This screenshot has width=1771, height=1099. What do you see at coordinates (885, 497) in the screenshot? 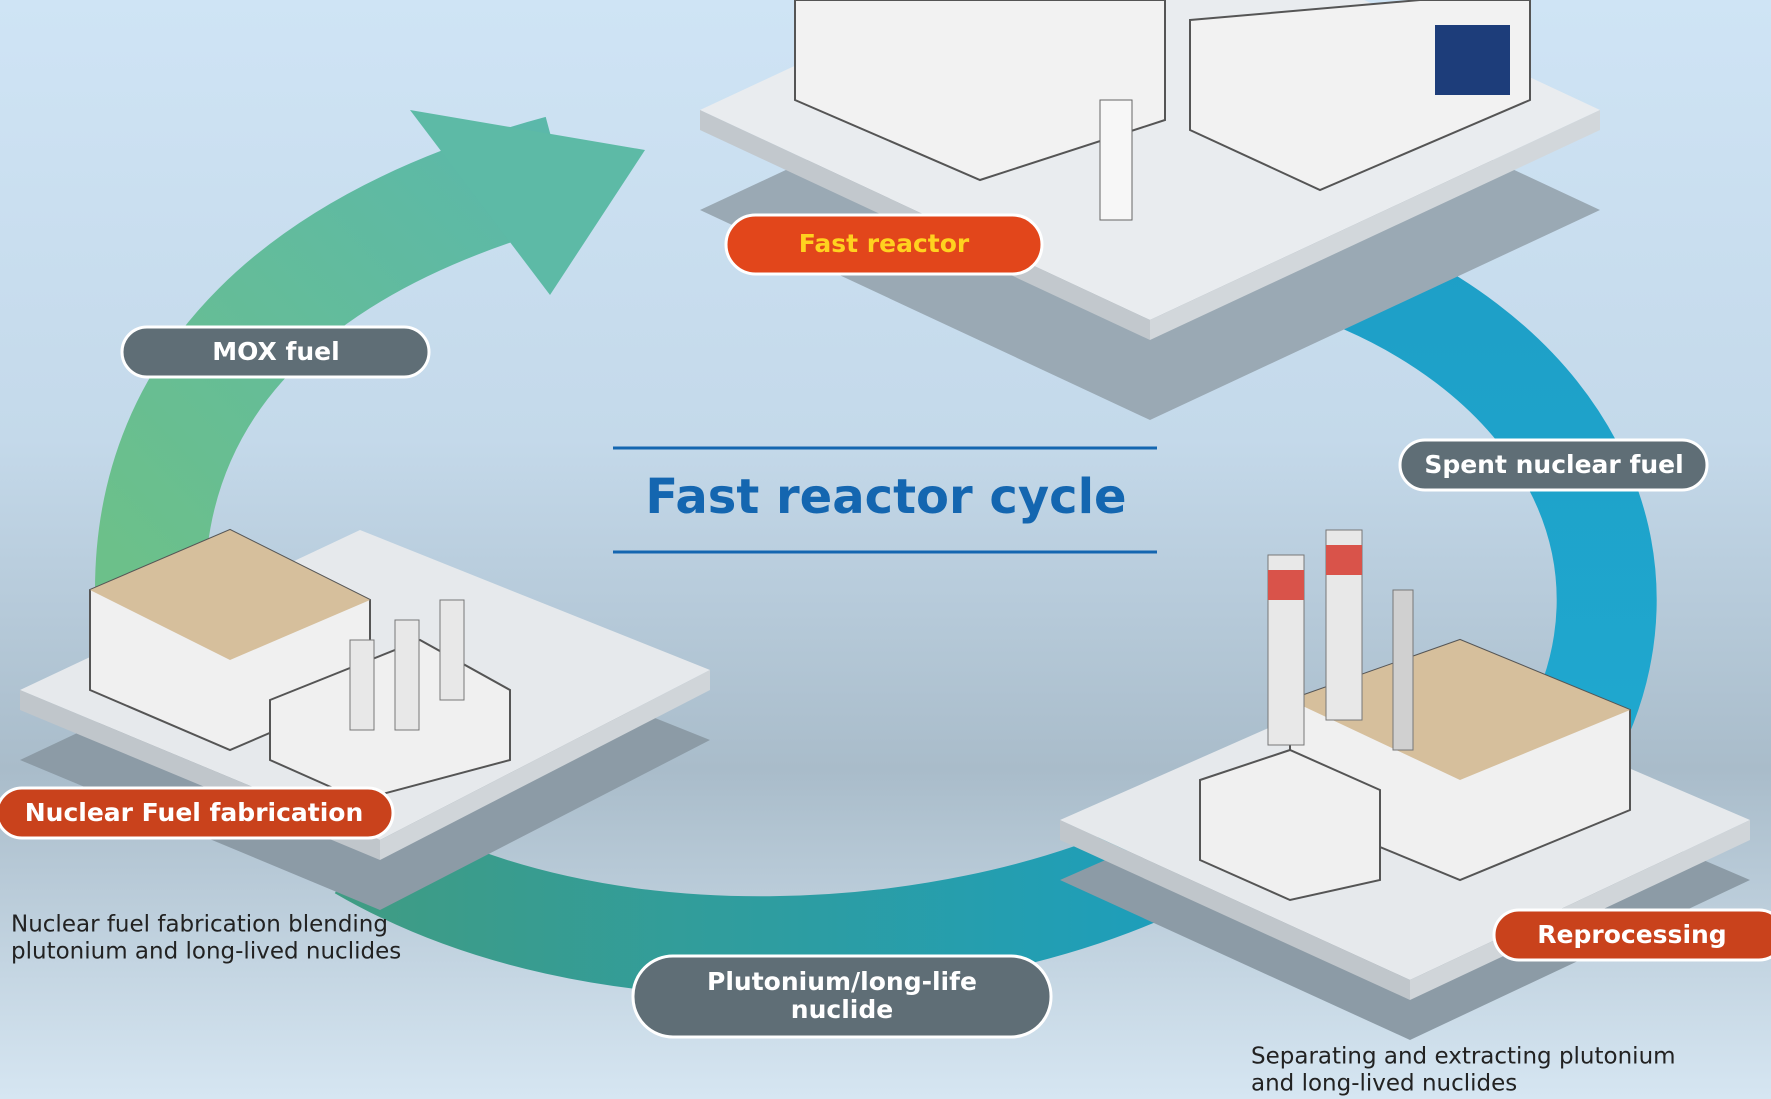
I see `title: Fast reactor cycle` at bounding box center [885, 497].